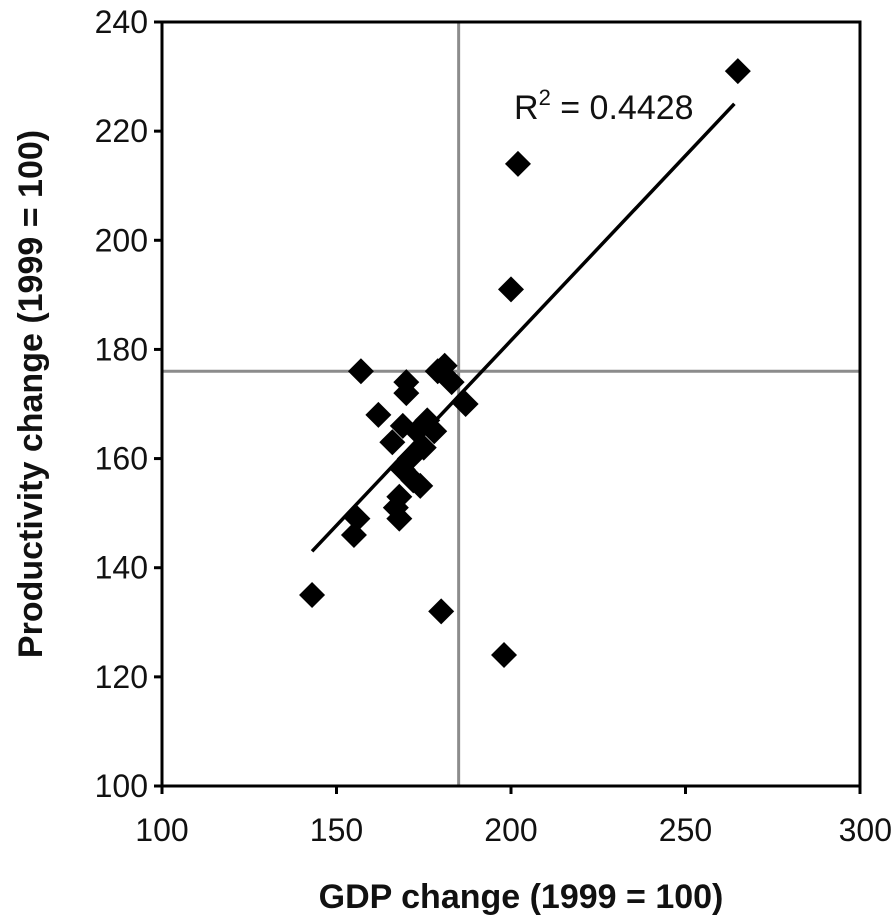 The height and width of the screenshot is (920, 896). Describe the element at coordinates (510, 830) in the screenshot. I see `x-tick-label: 200` at that location.